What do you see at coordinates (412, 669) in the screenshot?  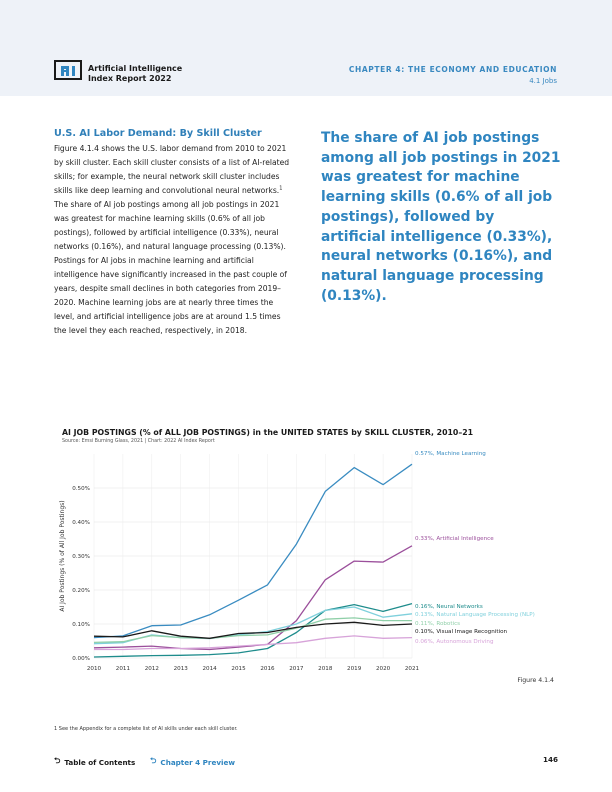 I see `x-tick-label: 2021` at bounding box center [412, 669].